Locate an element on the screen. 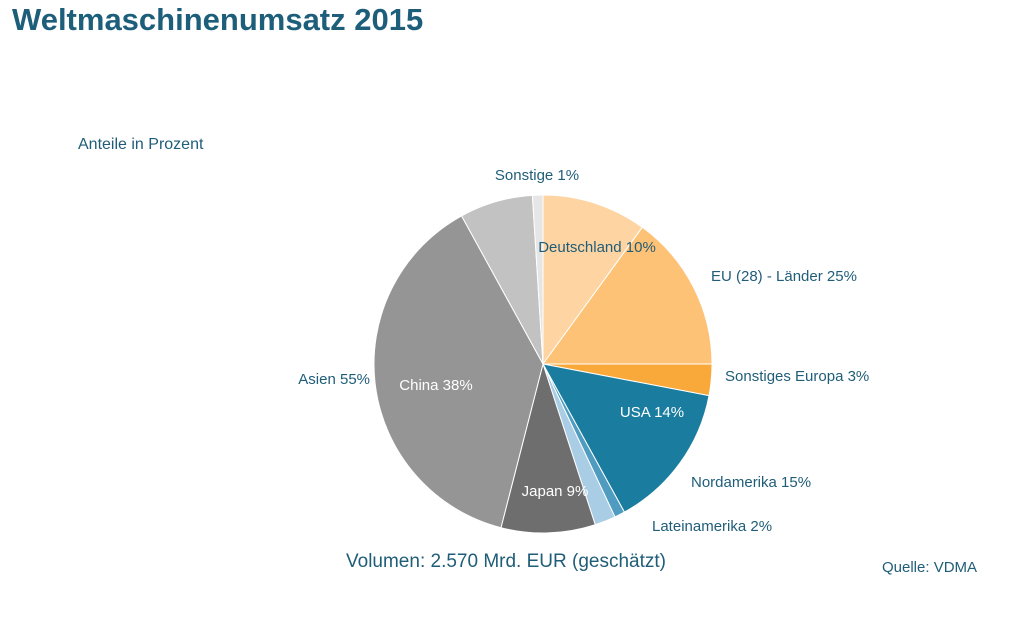 The image size is (1030, 618). source-note: Quelle: VDMA is located at coordinates (930, 567).